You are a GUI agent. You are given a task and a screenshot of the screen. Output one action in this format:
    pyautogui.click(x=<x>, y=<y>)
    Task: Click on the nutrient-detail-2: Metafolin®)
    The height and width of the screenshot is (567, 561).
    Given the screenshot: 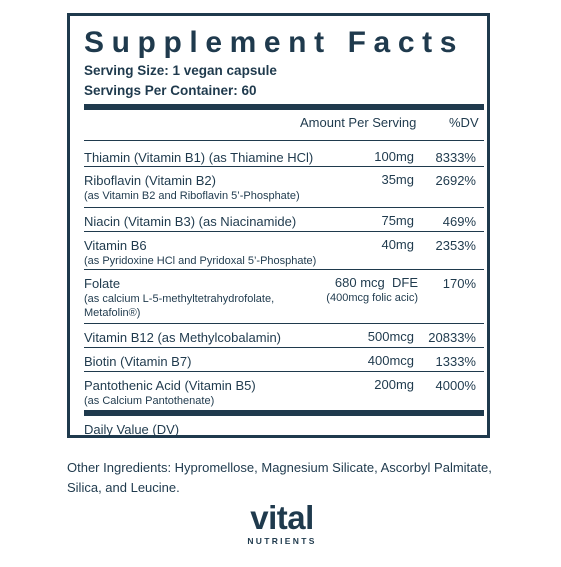 What is the action you would take?
    pyautogui.click(x=112, y=313)
    